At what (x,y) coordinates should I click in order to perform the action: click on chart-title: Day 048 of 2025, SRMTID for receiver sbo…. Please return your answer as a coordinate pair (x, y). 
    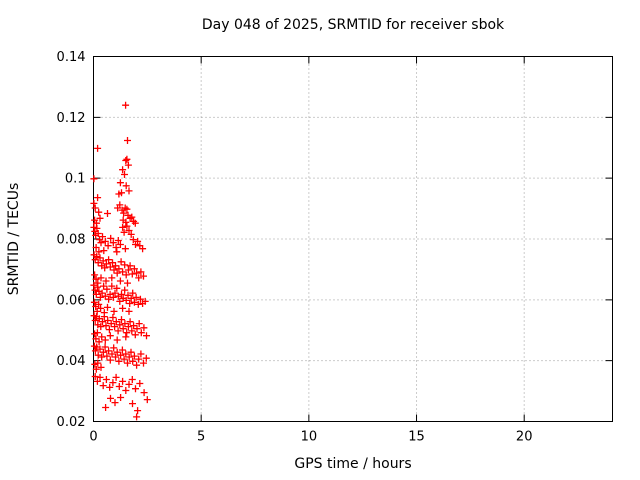
    Looking at the image, I should click on (353, 25).